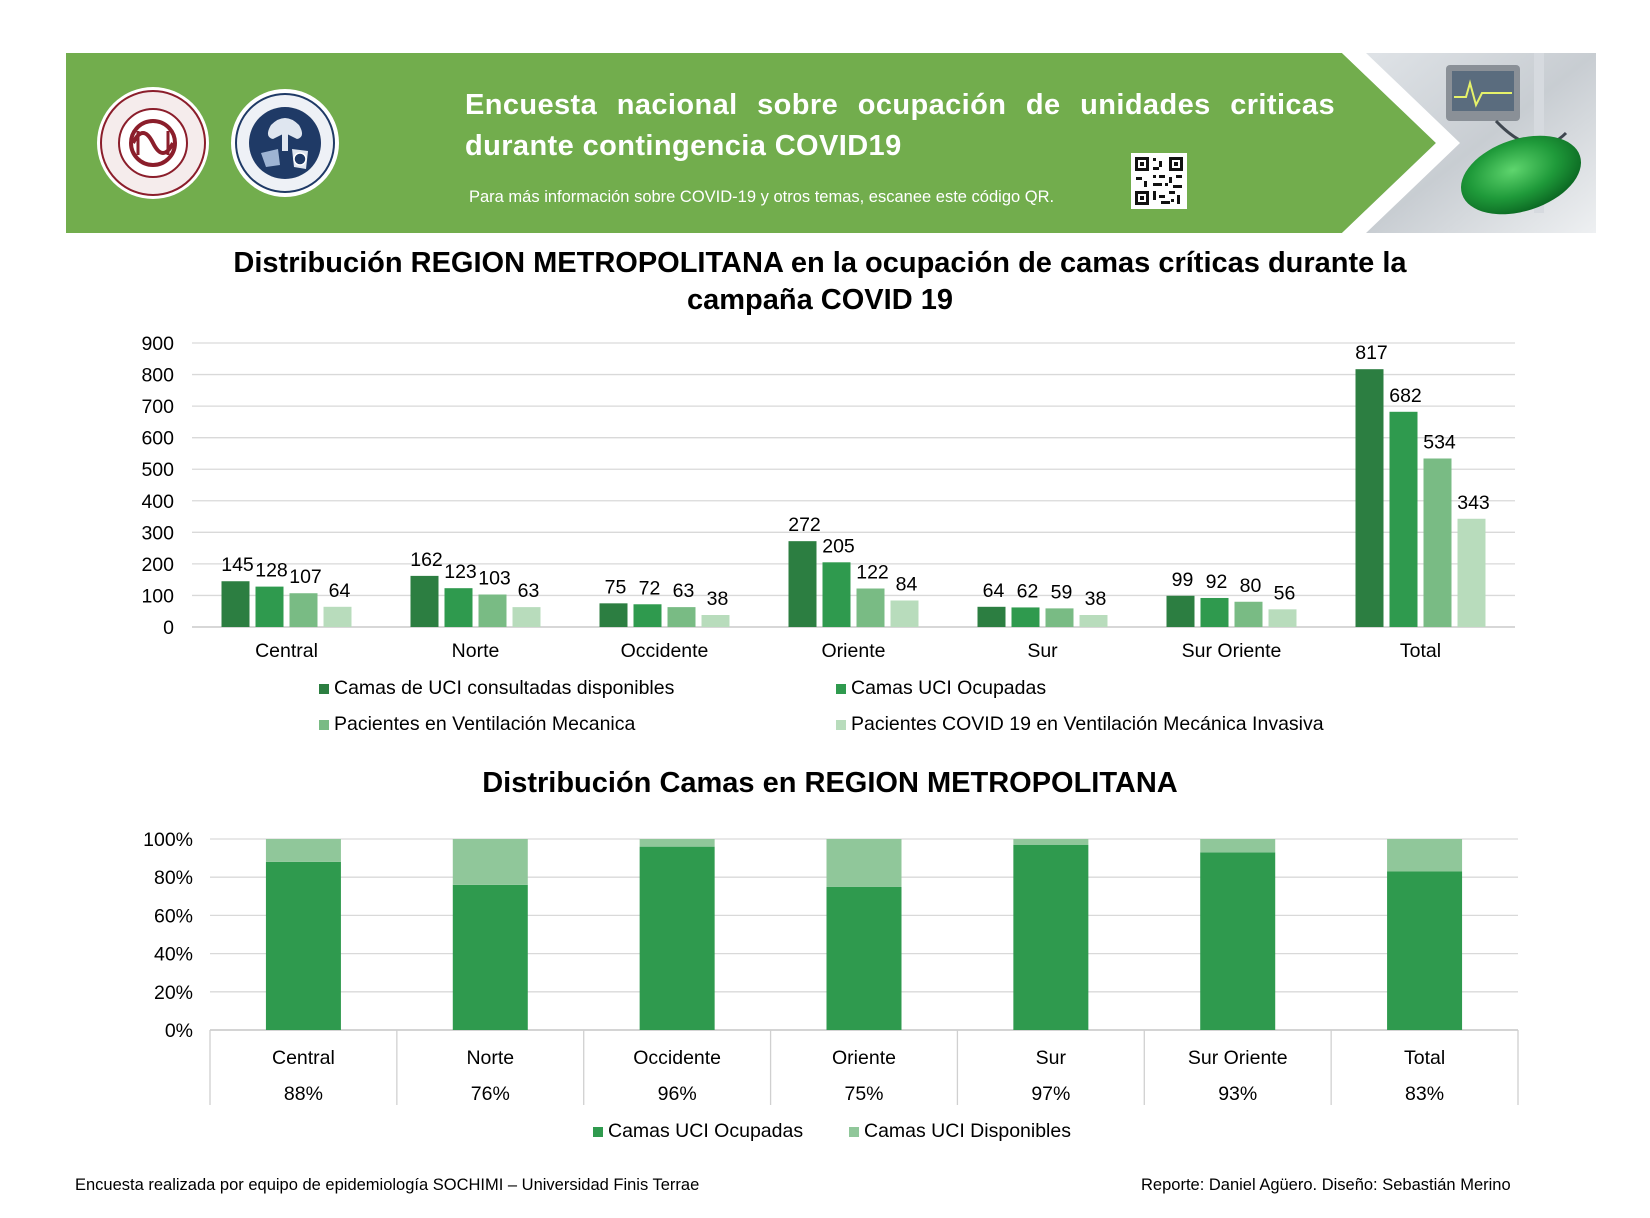 Image resolution: width=1650 pixels, height=1218 pixels. I want to click on data-label: 162, so click(426, 560).